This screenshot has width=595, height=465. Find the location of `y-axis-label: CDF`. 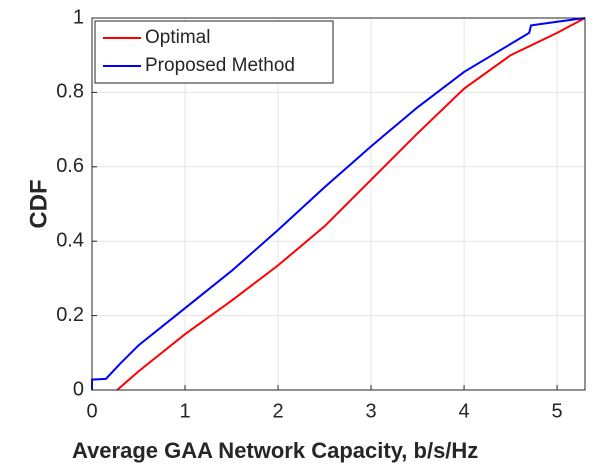

y-axis-label: CDF is located at coordinates (38, 203).